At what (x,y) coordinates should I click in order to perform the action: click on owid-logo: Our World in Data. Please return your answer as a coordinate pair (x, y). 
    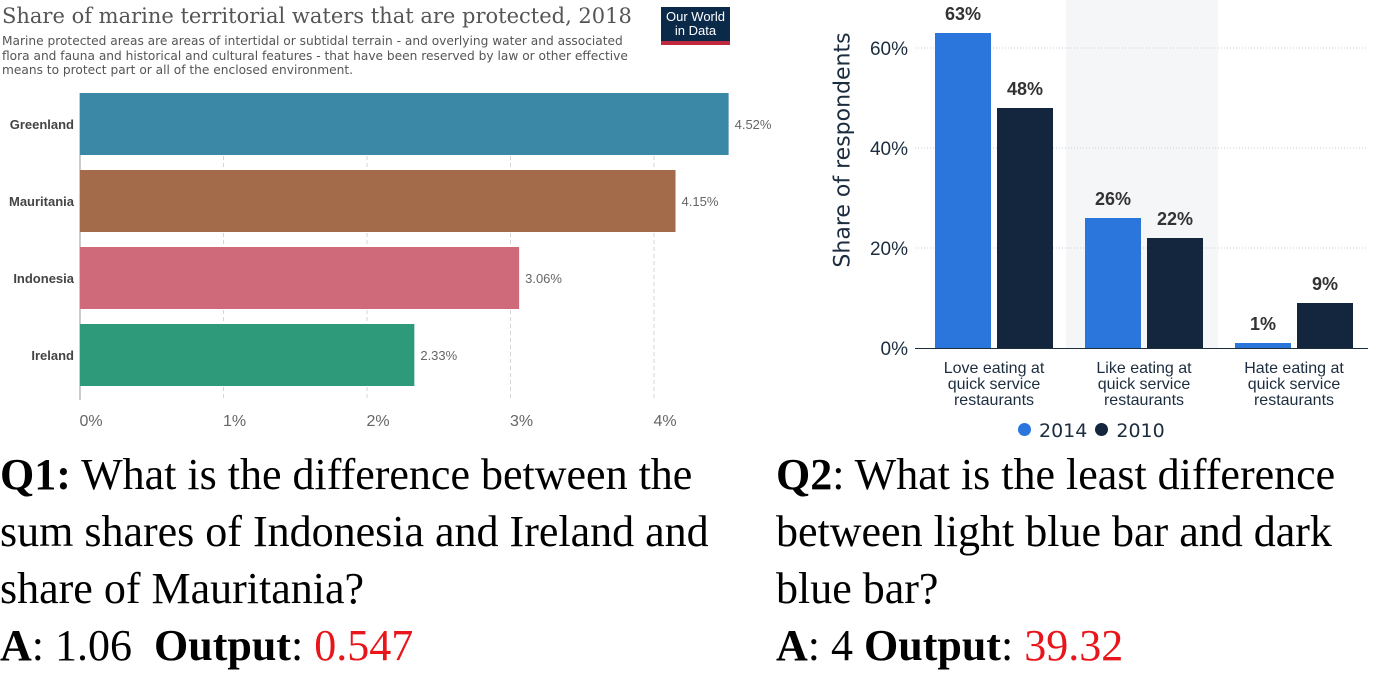
    Looking at the image, I should click on (695, 26).